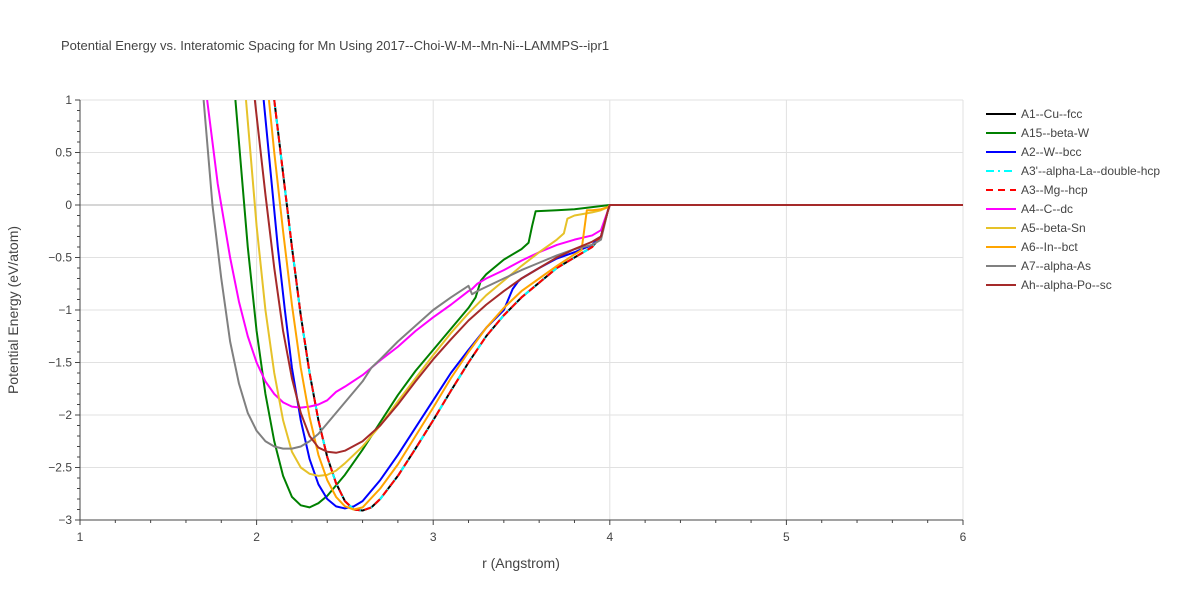 The height and width of the screenshot is (600, 1200). I want to click on legend-item: A1--Cu--fcc, so click(1034, 114).